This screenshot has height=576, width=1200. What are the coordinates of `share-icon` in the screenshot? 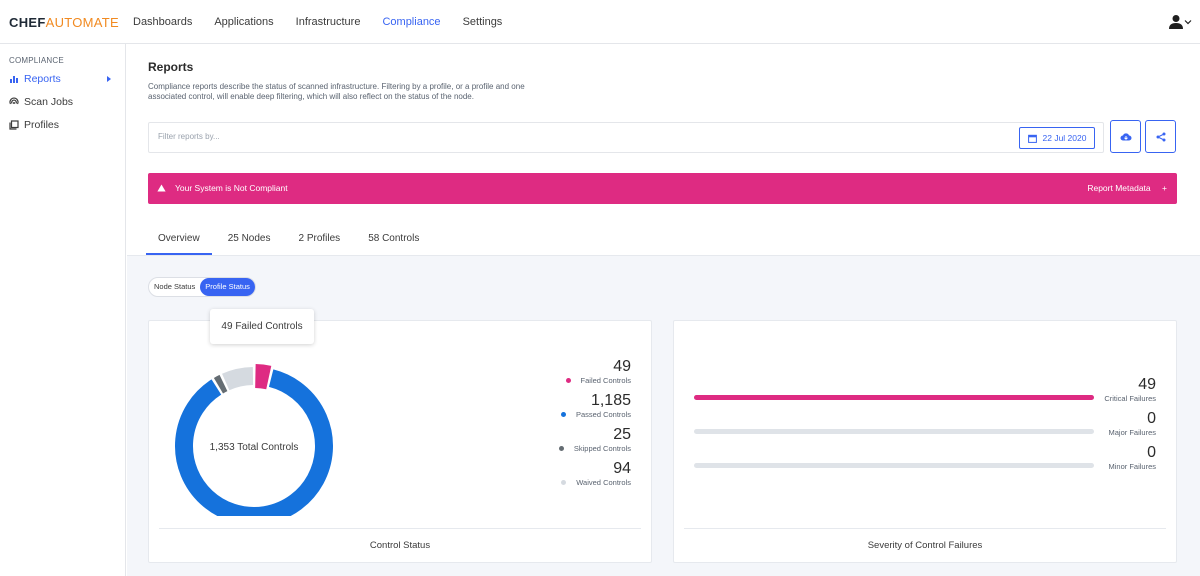 It's located at (1160, 136).